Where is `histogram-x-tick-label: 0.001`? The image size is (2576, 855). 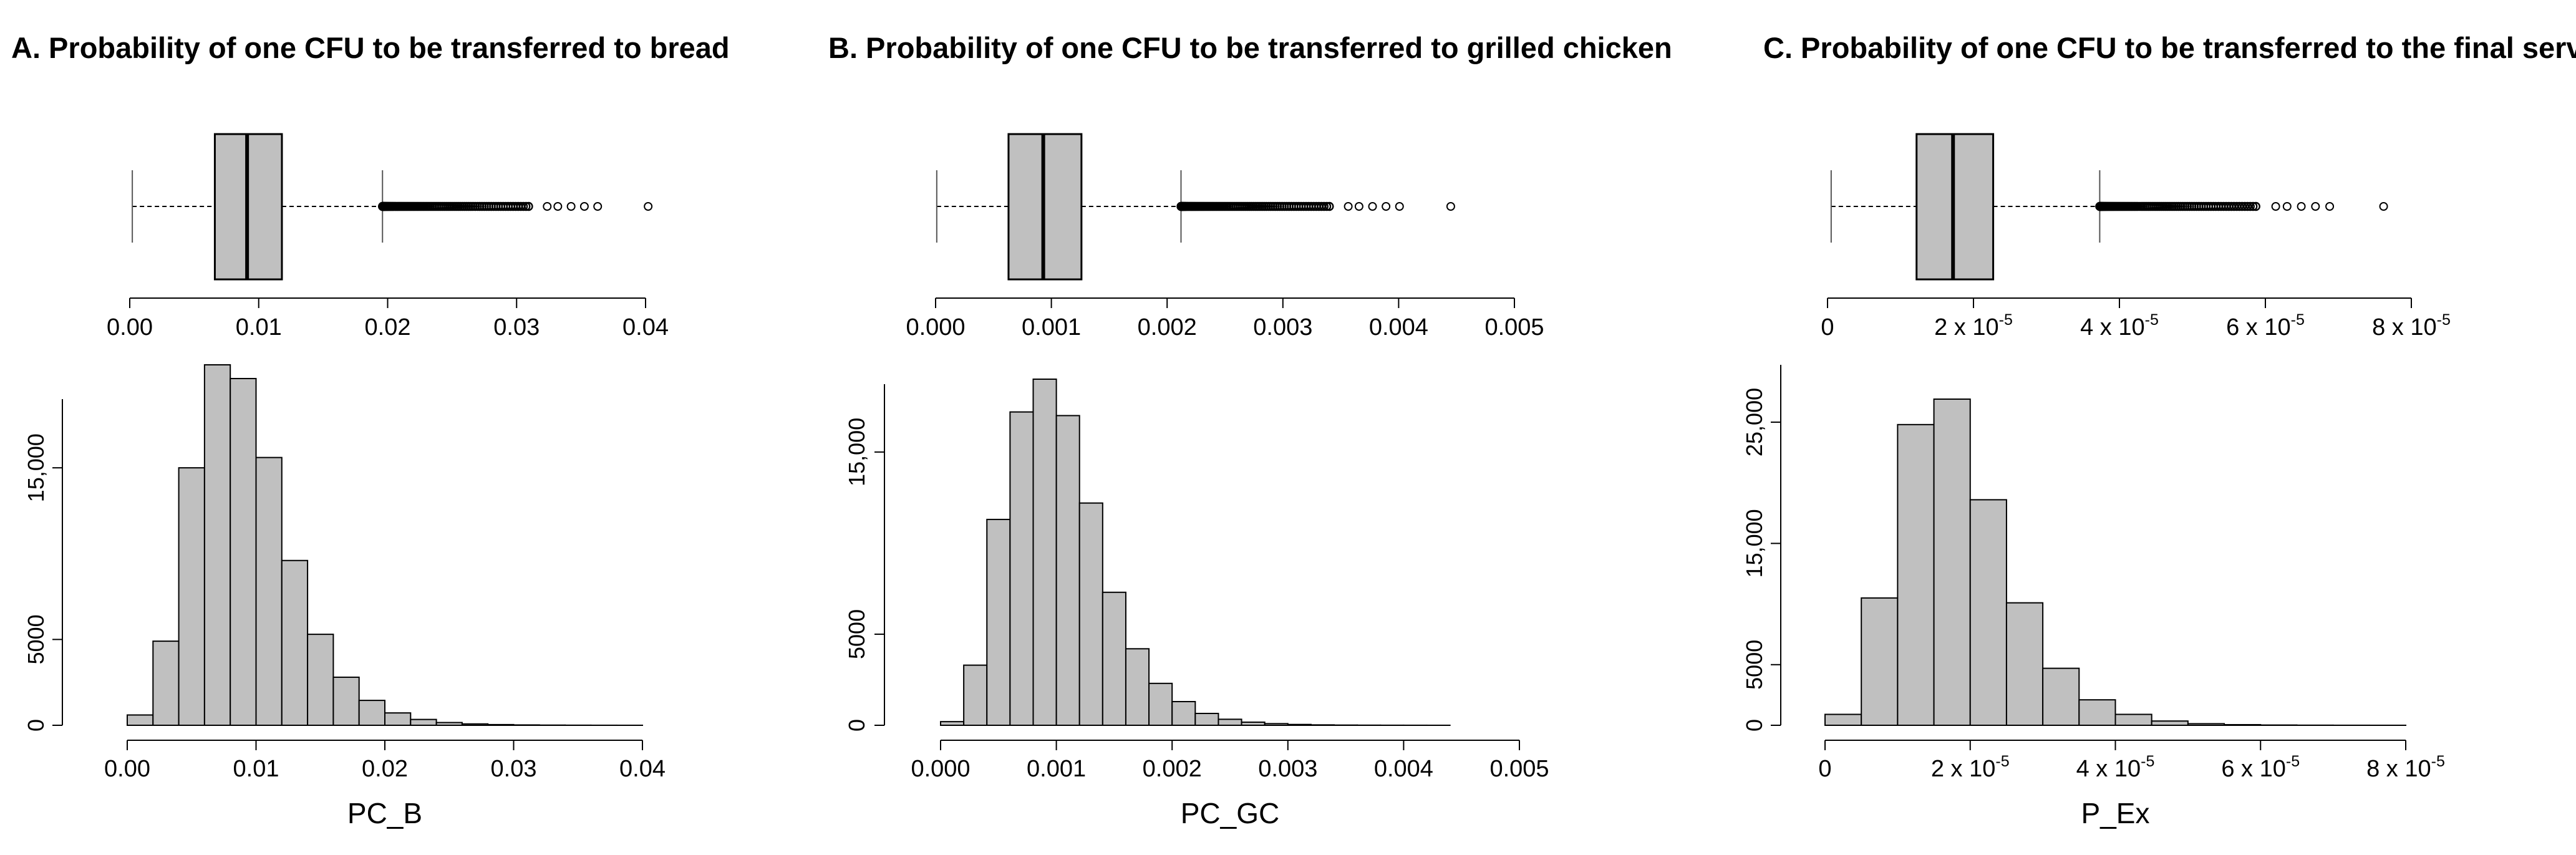
histogram-x-tick-label: 0.001 is located at coordinates (1056, 769).